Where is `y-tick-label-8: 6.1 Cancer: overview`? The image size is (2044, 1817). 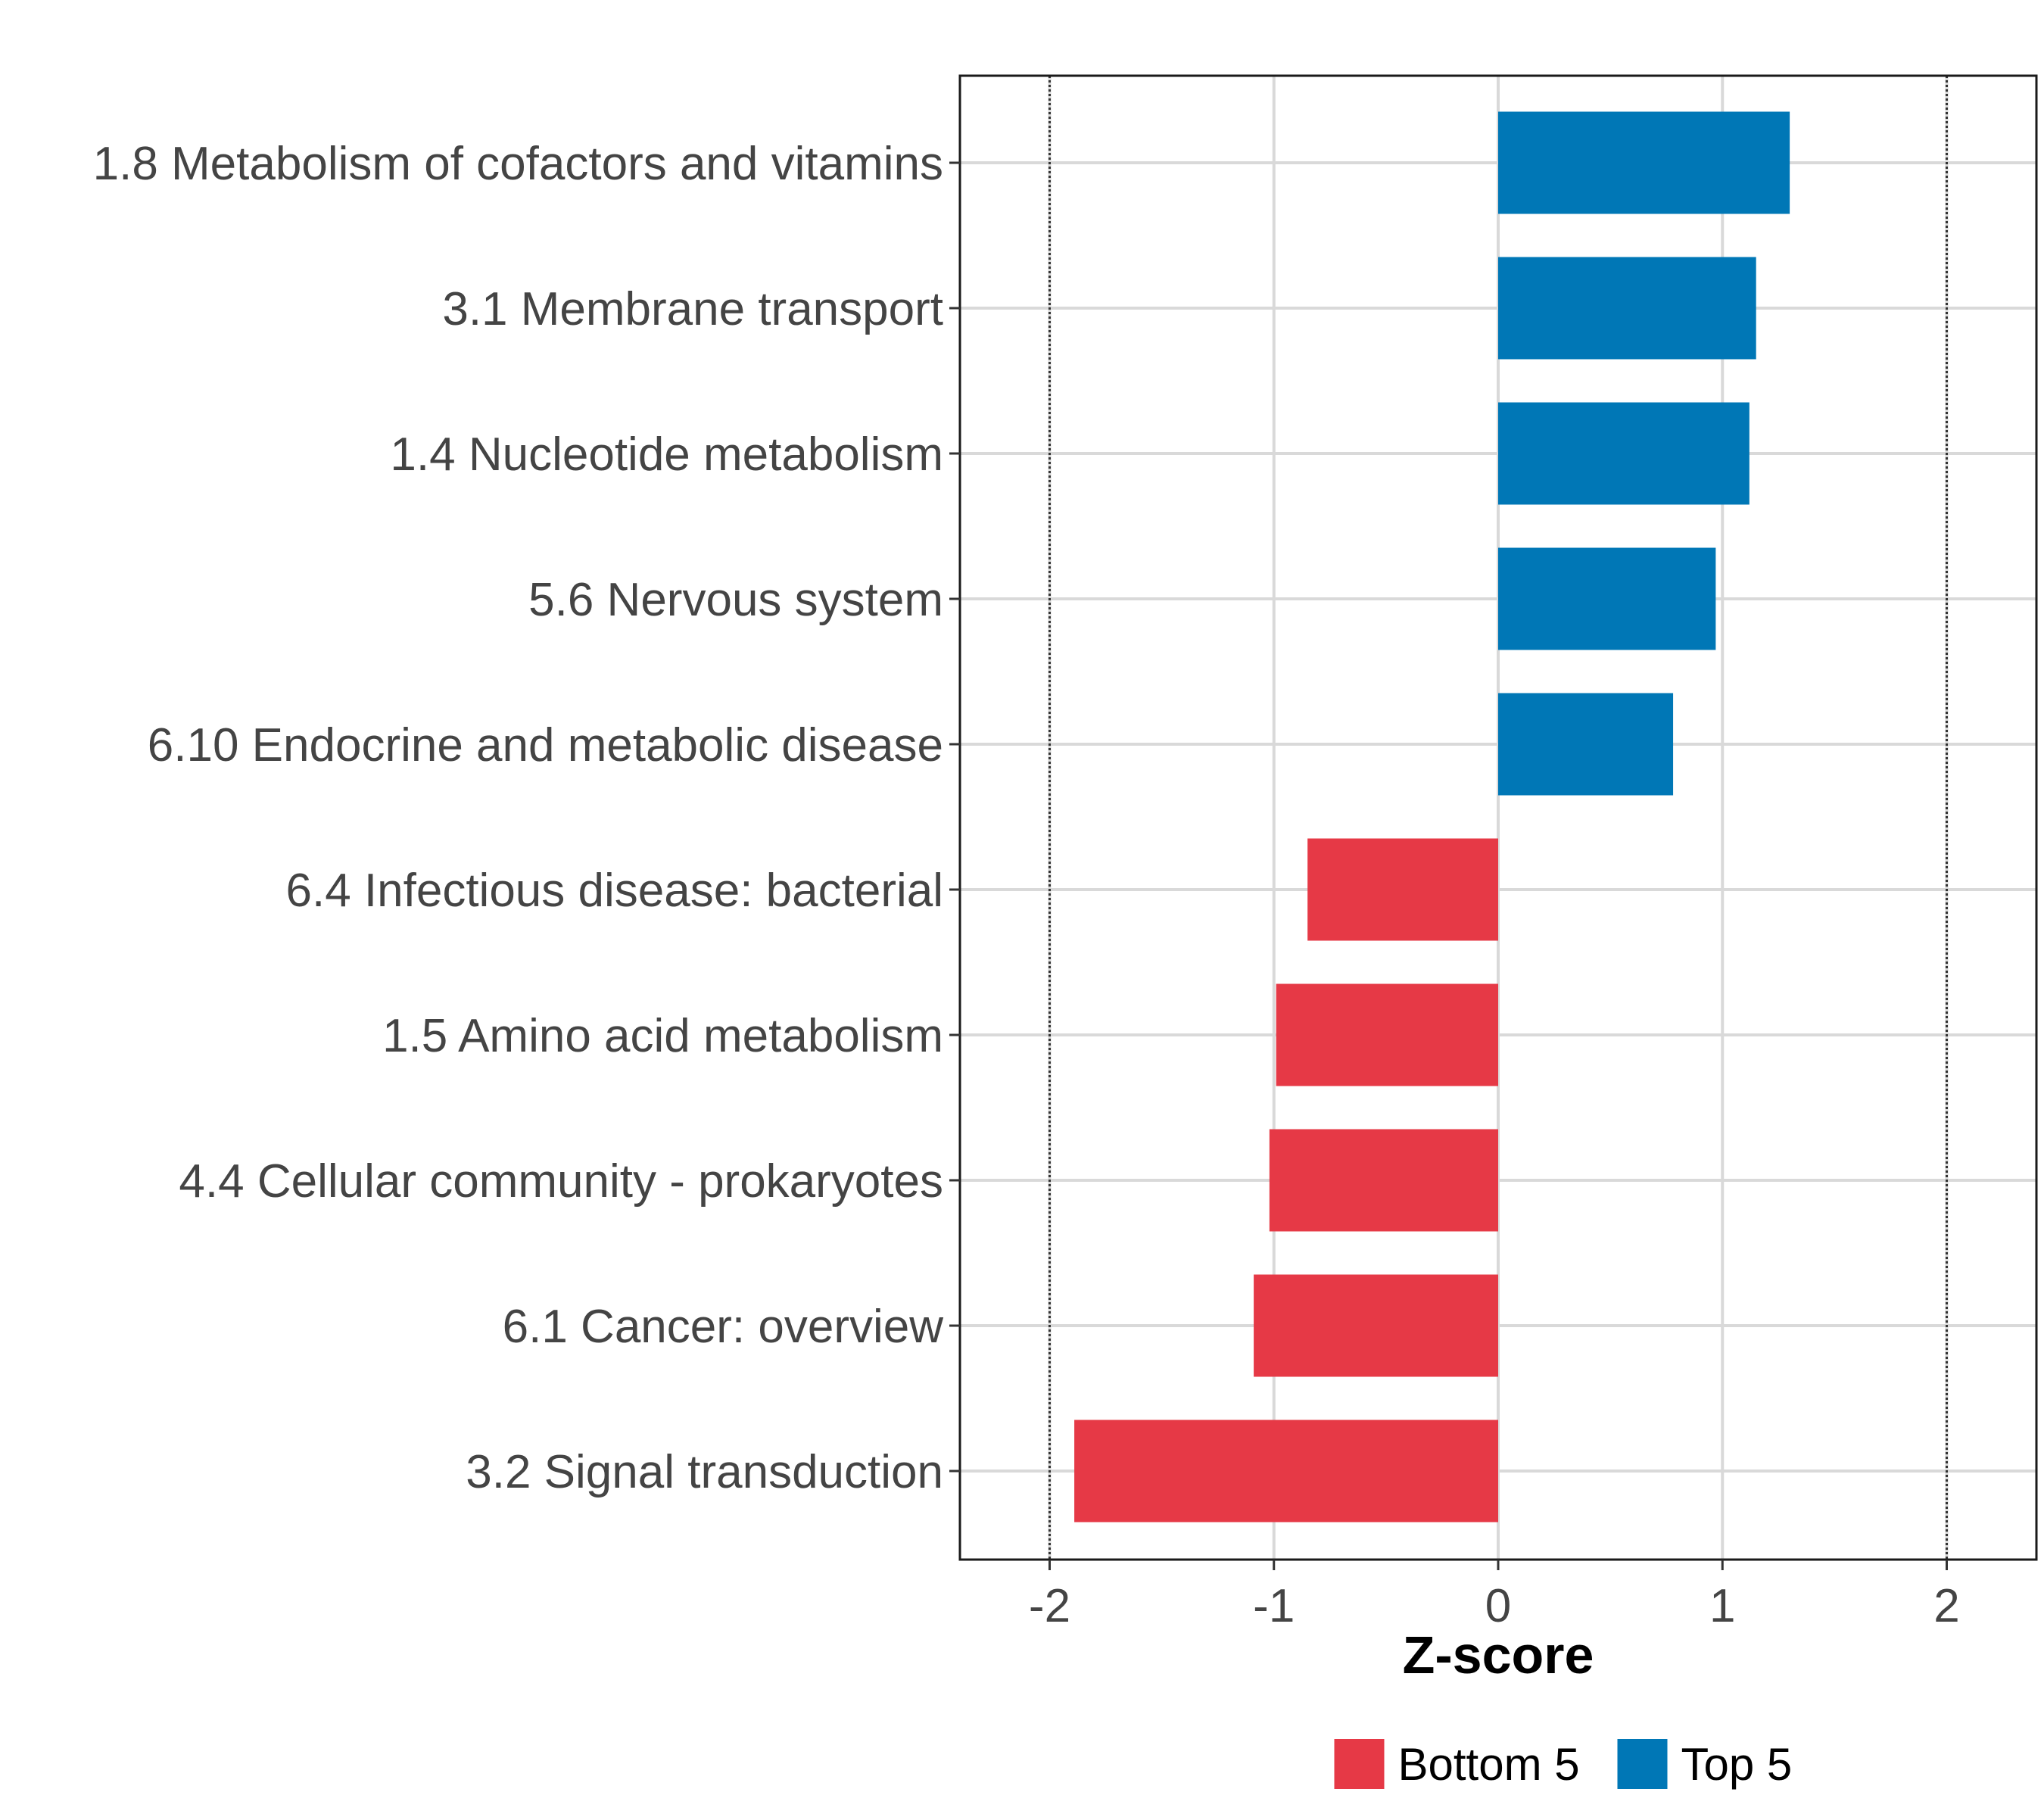 y-tick-label-8: 6.1 Cancer: overview is located at coordinates (723, 1327).